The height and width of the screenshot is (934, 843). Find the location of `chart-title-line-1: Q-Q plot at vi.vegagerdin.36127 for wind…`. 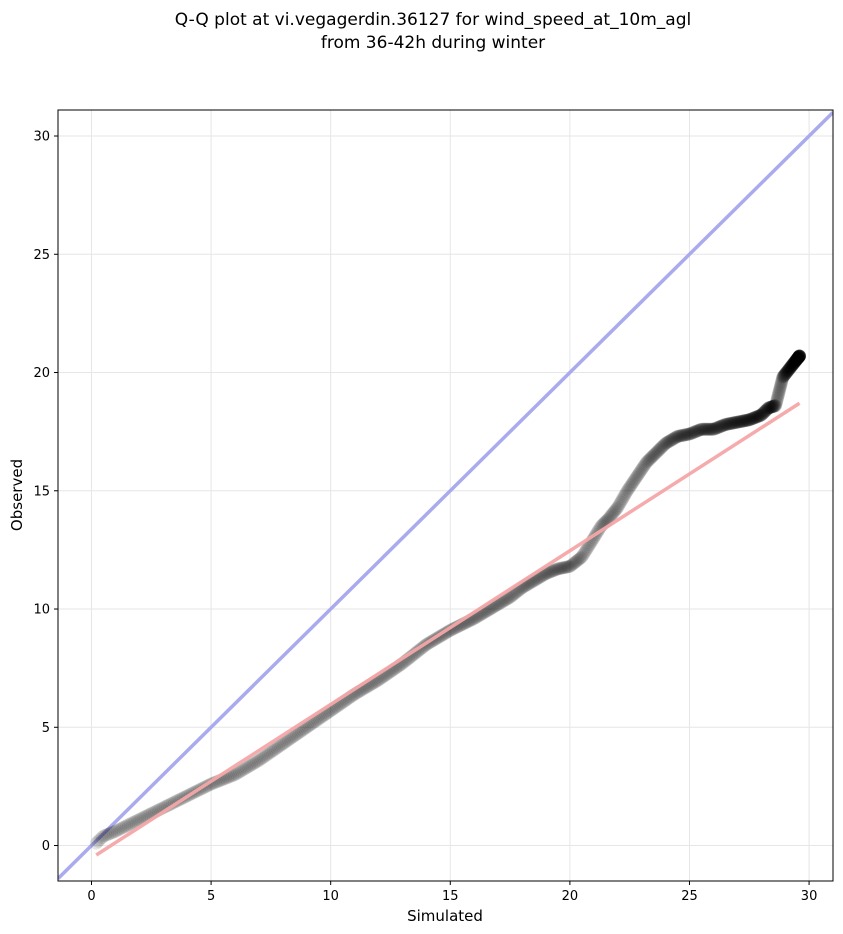

chart-title-line-1: Q-Q plot at vi.vegagerdin.36127 for wind… is located at coordinates (433, 20).